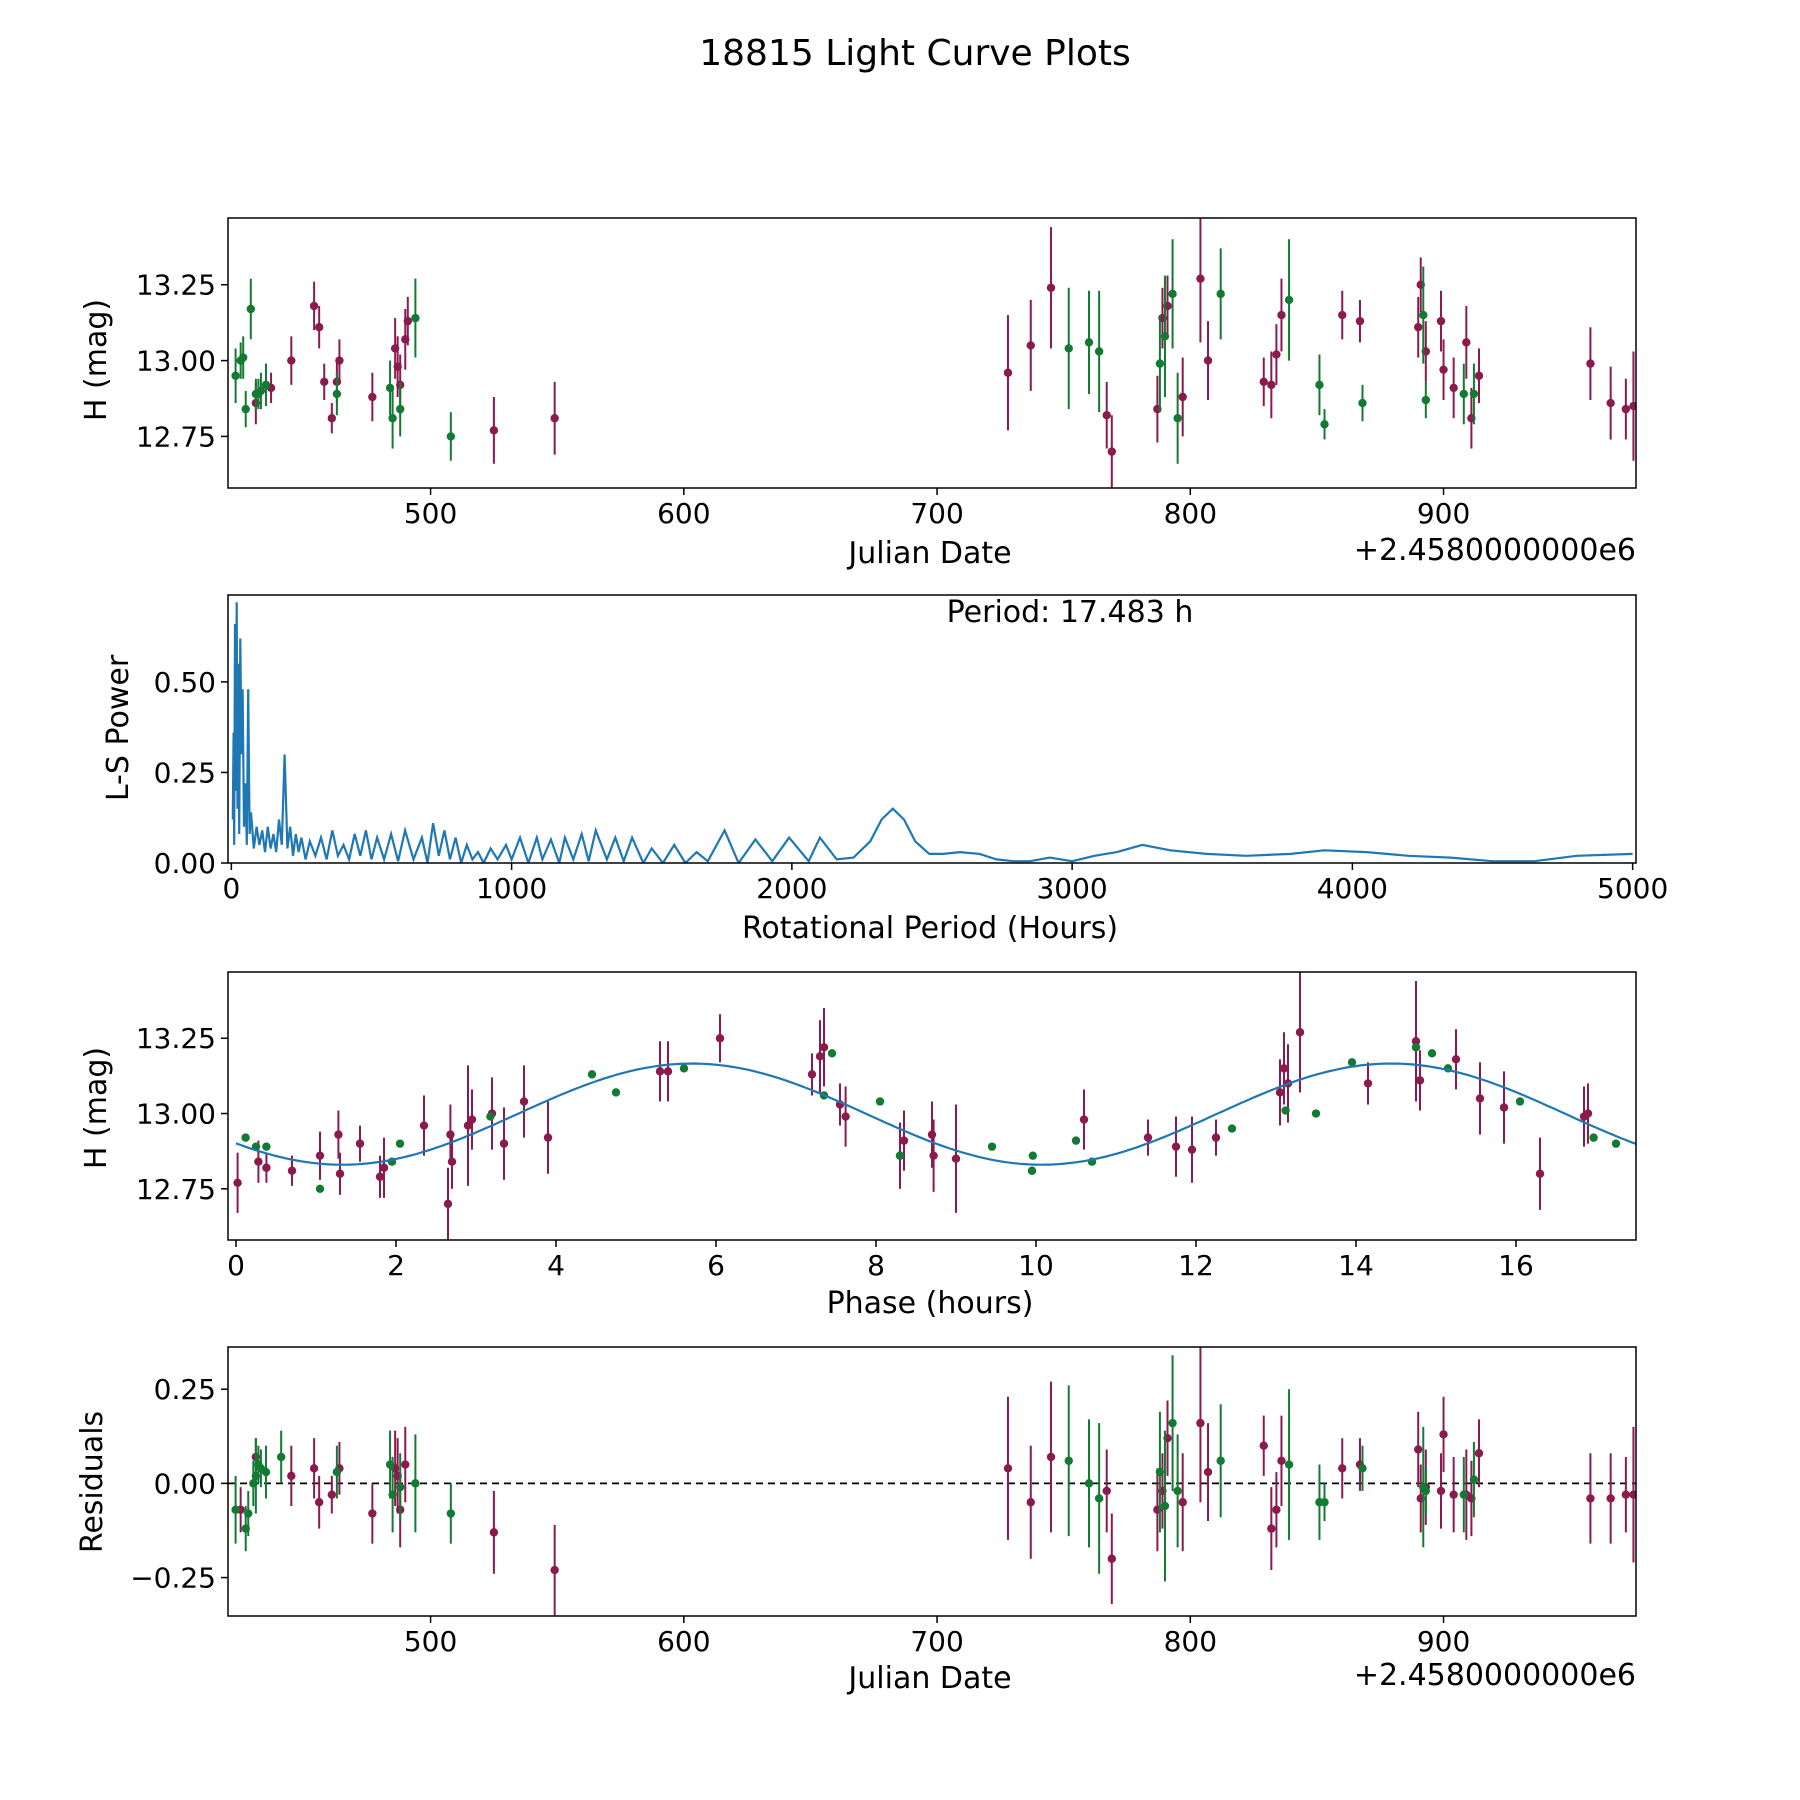  What do you see at coordinates (936, 1641) in the screenshot?
I see `residuals-xtick-label: 700` at bounding box center [936, 1641].